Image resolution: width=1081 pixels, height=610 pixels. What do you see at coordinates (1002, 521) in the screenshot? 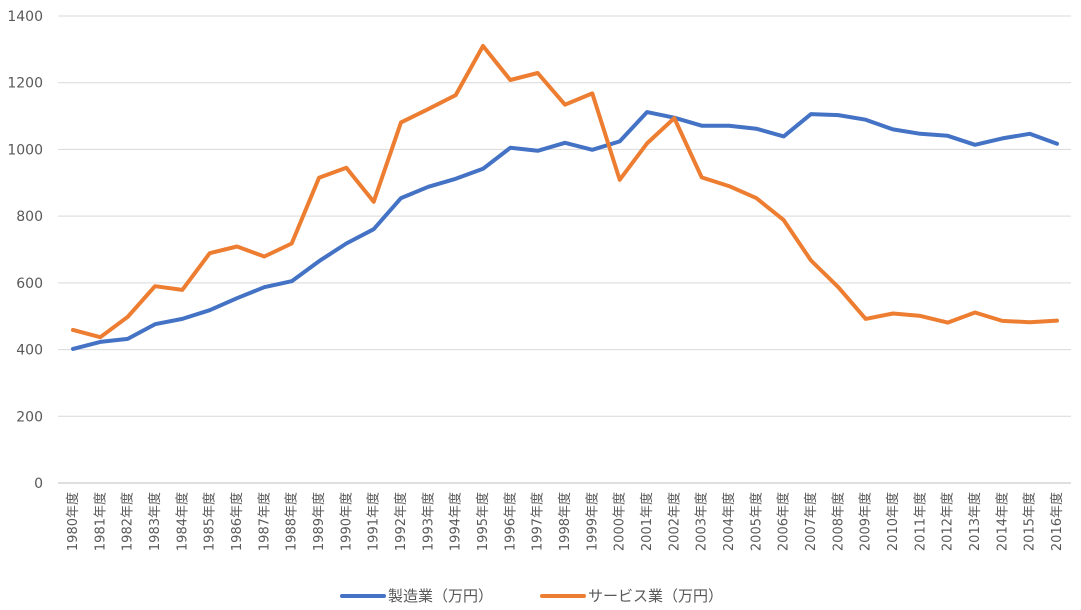
I see `x-tick-label: 2014年度` at bounding box center [1002, 521].